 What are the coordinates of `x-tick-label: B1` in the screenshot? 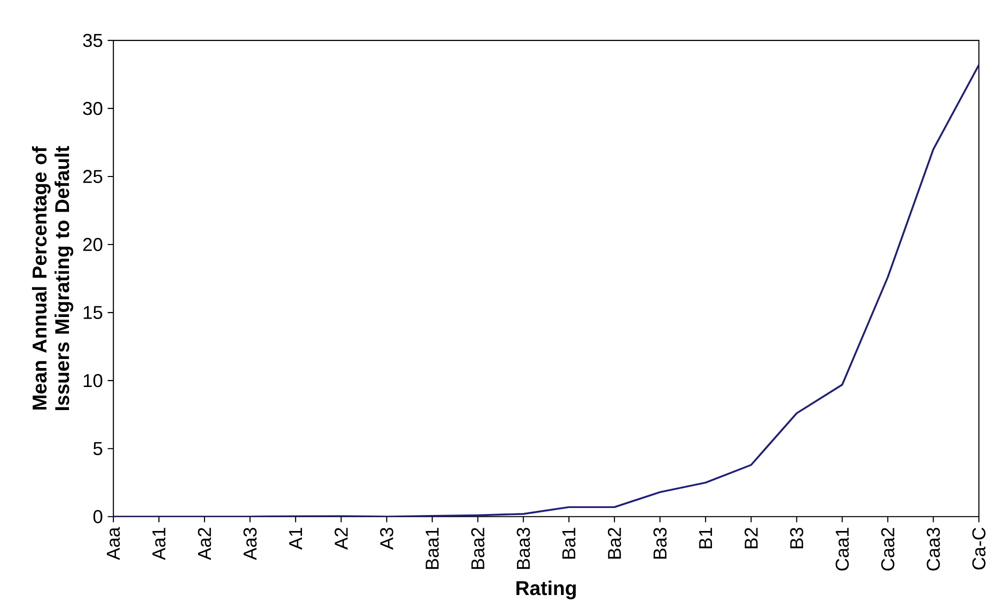 It's located at (705, 538).